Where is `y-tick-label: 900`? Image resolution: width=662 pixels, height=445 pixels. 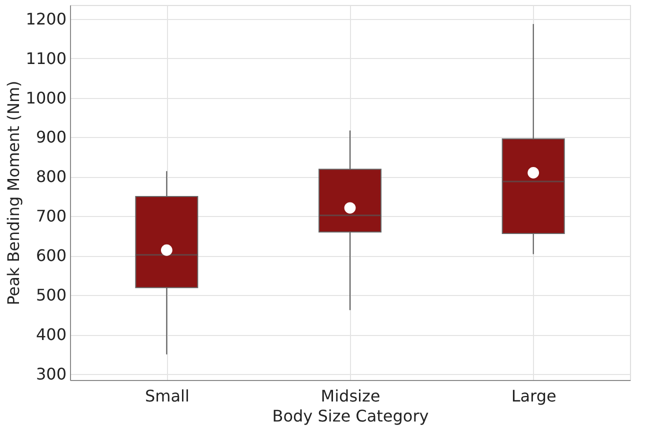
y-tick-label: 900 is located at coordinates (51, 137).